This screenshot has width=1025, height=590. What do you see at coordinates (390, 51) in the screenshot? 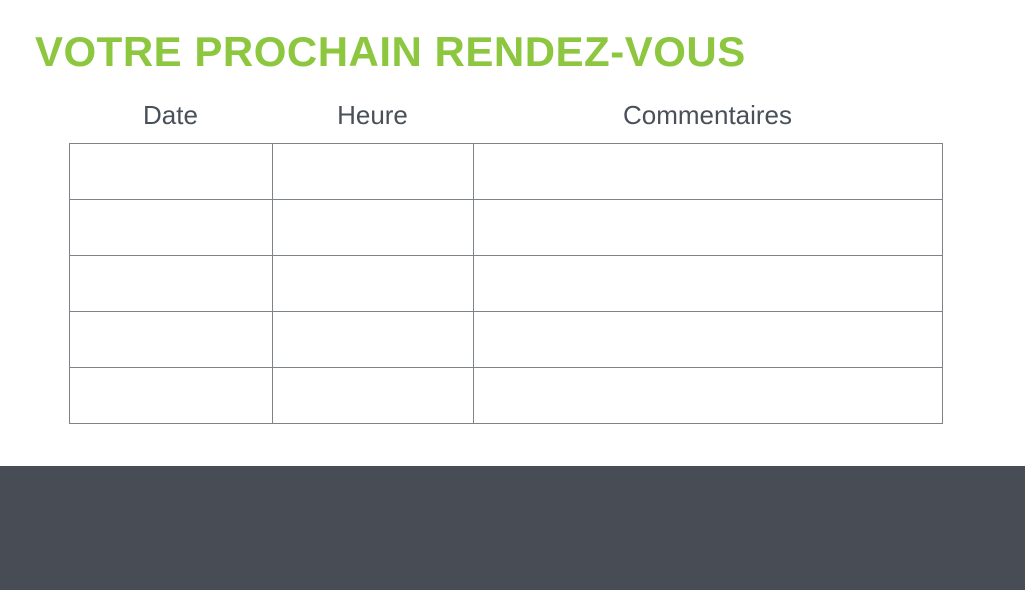
I see `page-title: VOTRE PROCHAIN RENDEZ-VOUS` at bounding box center [390, 51].